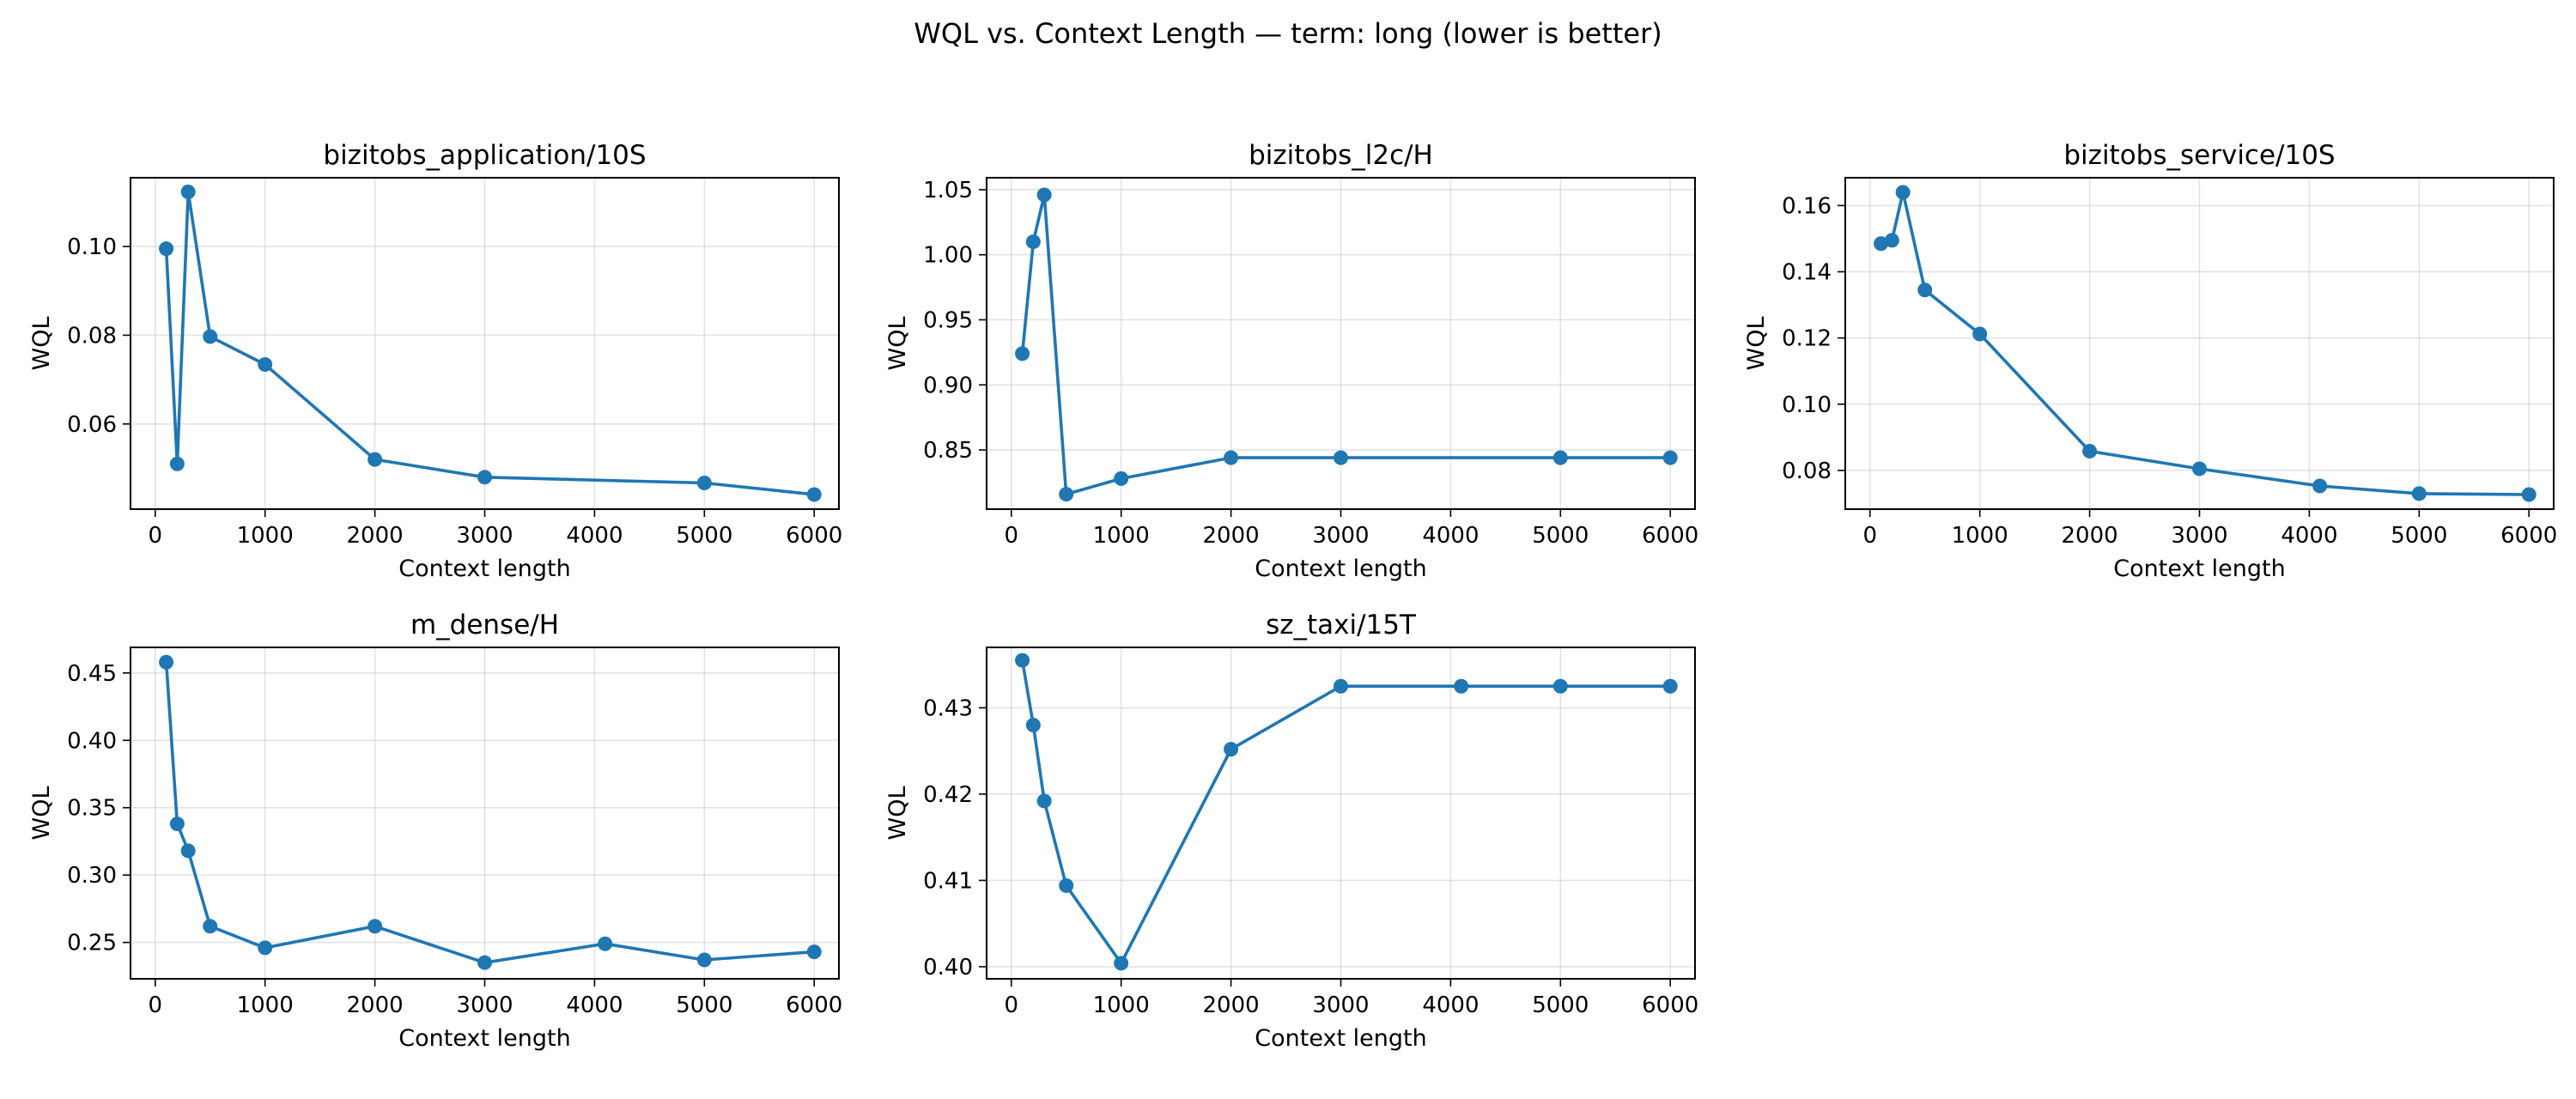 This screenshot has height=1099, width=2576. Describe the element at coordinates (2199, 155) in the screenshot. I see `subplot-title: bizitobs_service/10S` at that location.